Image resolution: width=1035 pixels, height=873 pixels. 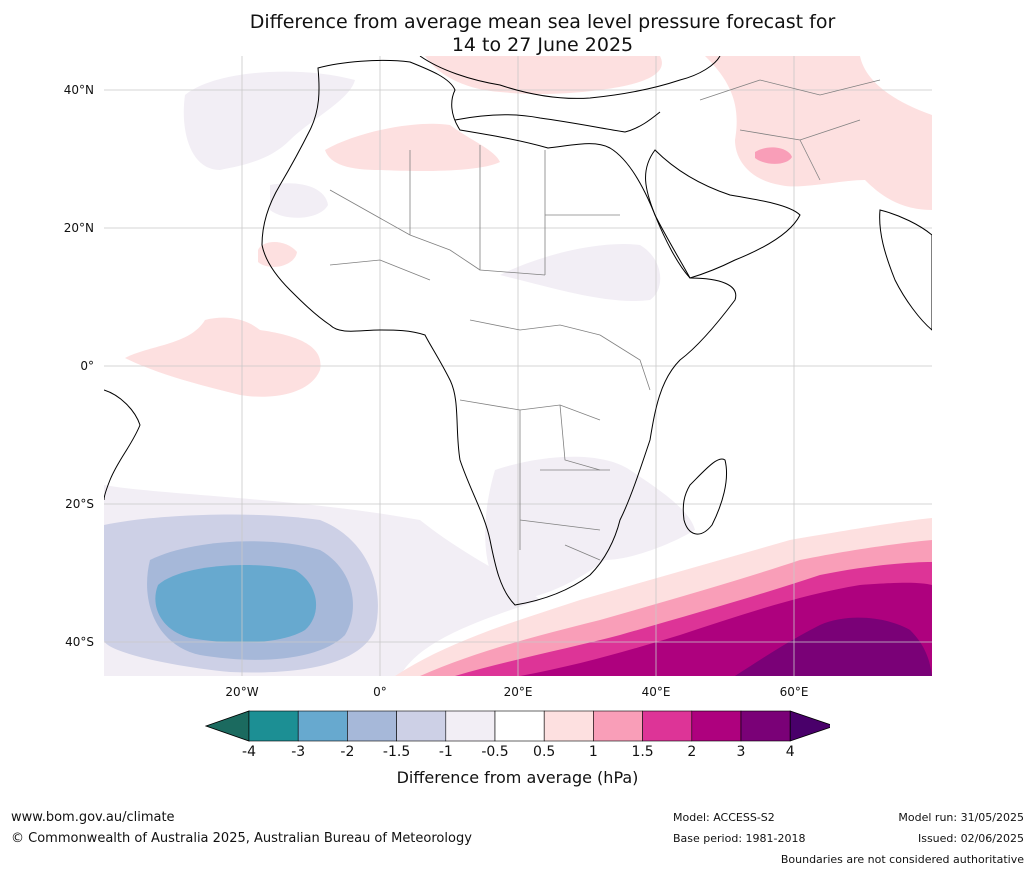 I want to click on india-coastline, so click(x=905, y=270).